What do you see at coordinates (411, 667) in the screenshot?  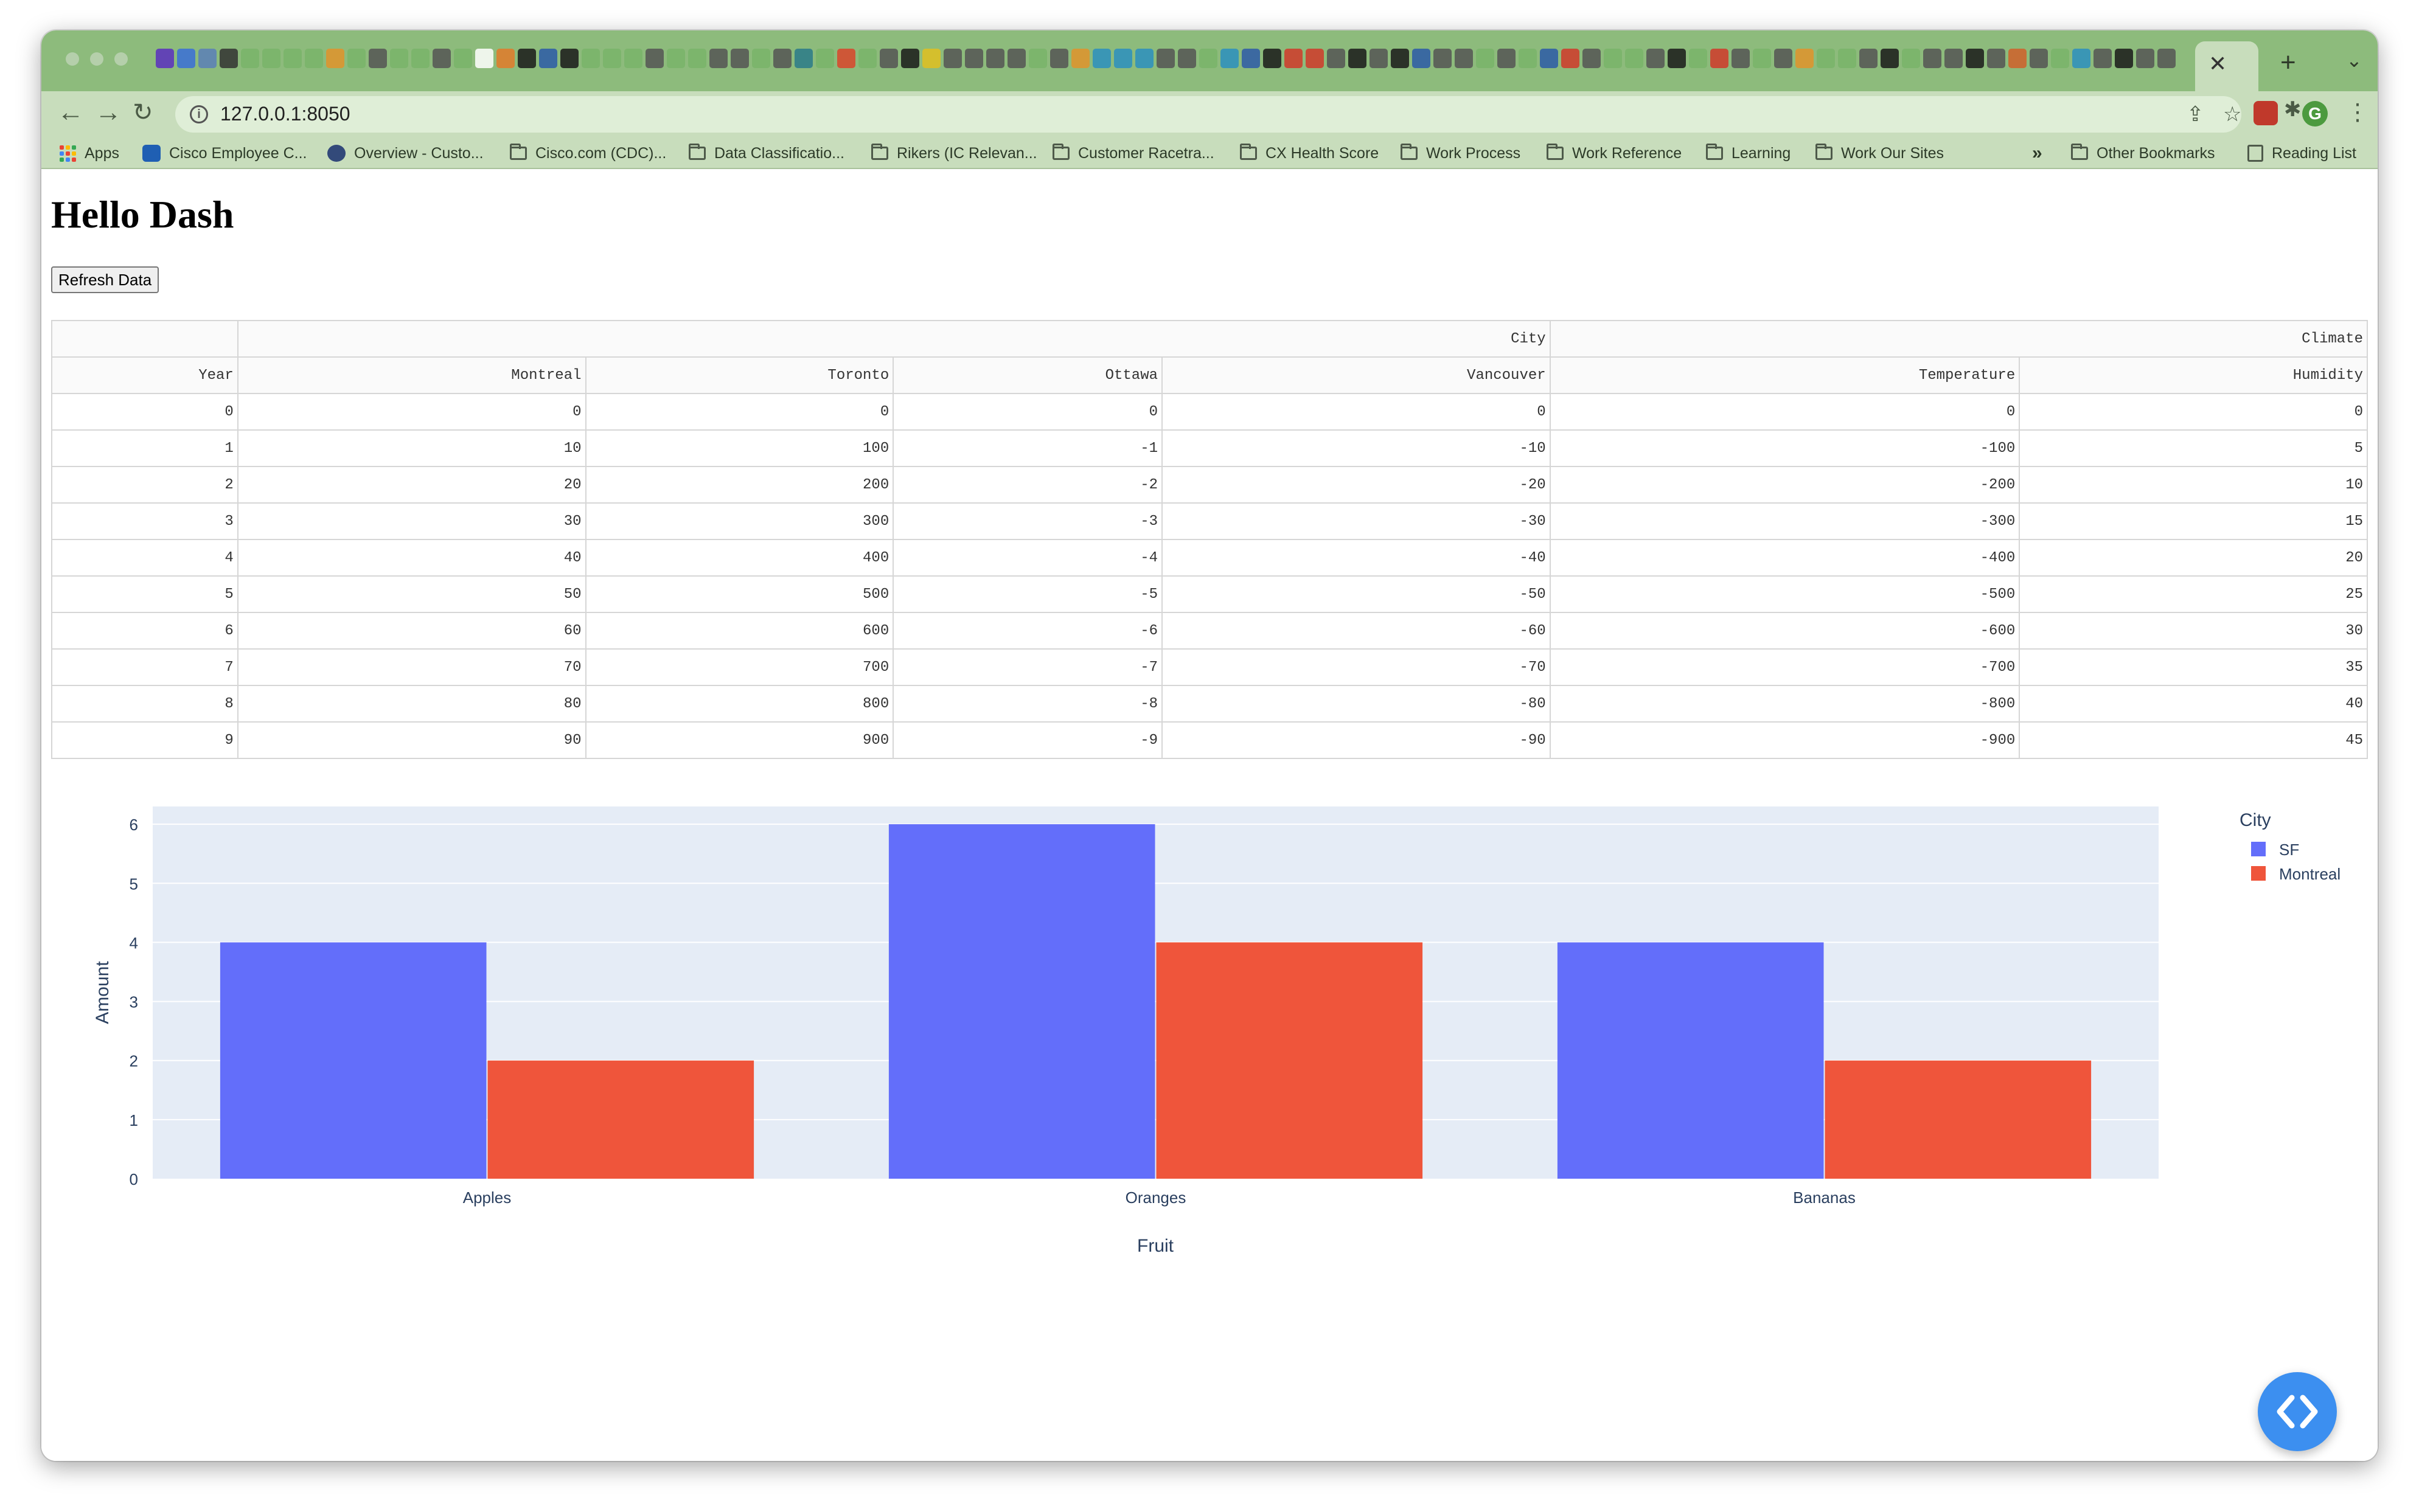 I see `table-cell: 70` at bounding box center [411, 667].